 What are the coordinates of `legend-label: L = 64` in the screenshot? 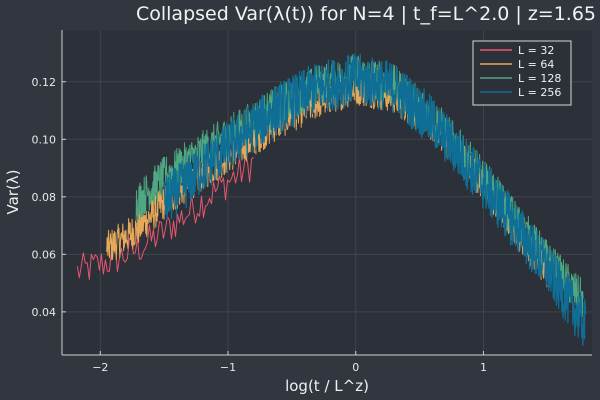 It's located at (536, 64).